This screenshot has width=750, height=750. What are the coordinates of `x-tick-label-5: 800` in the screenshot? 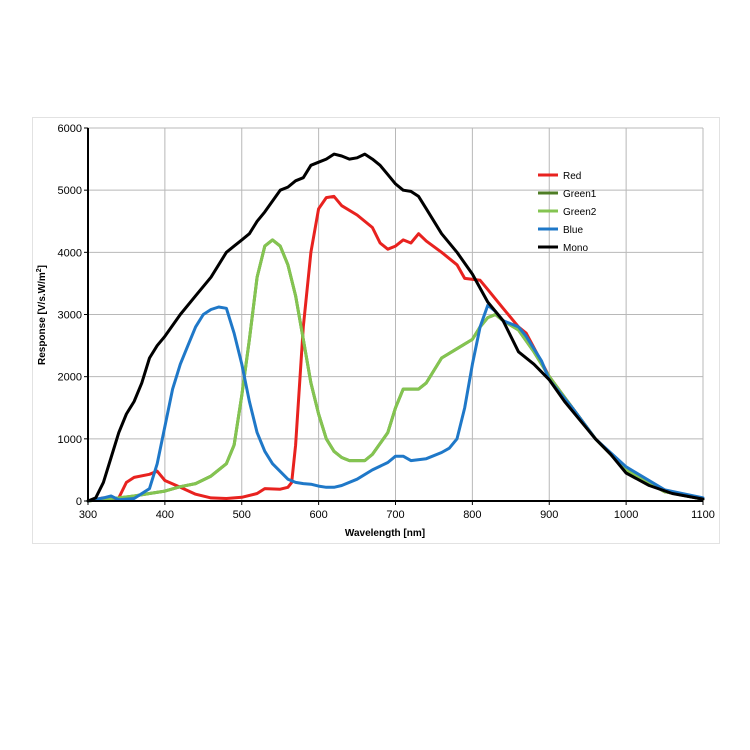 It's located at (472, 515).